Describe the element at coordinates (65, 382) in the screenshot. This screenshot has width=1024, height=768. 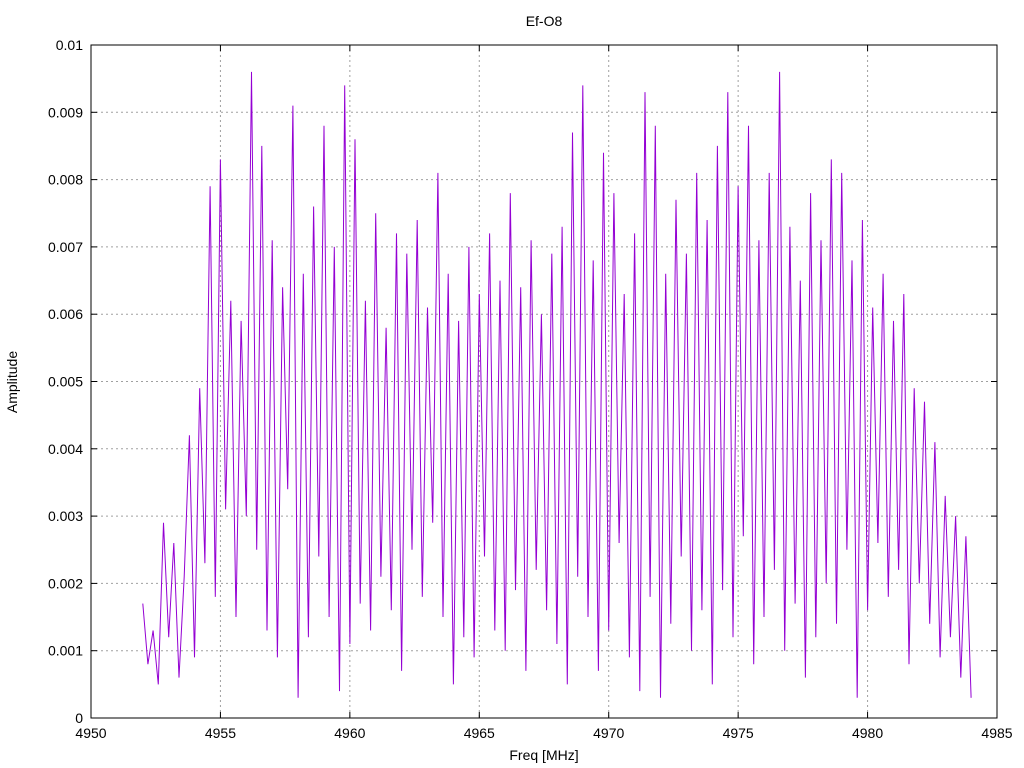
I see `y-tick-label: 0.005` at that location.